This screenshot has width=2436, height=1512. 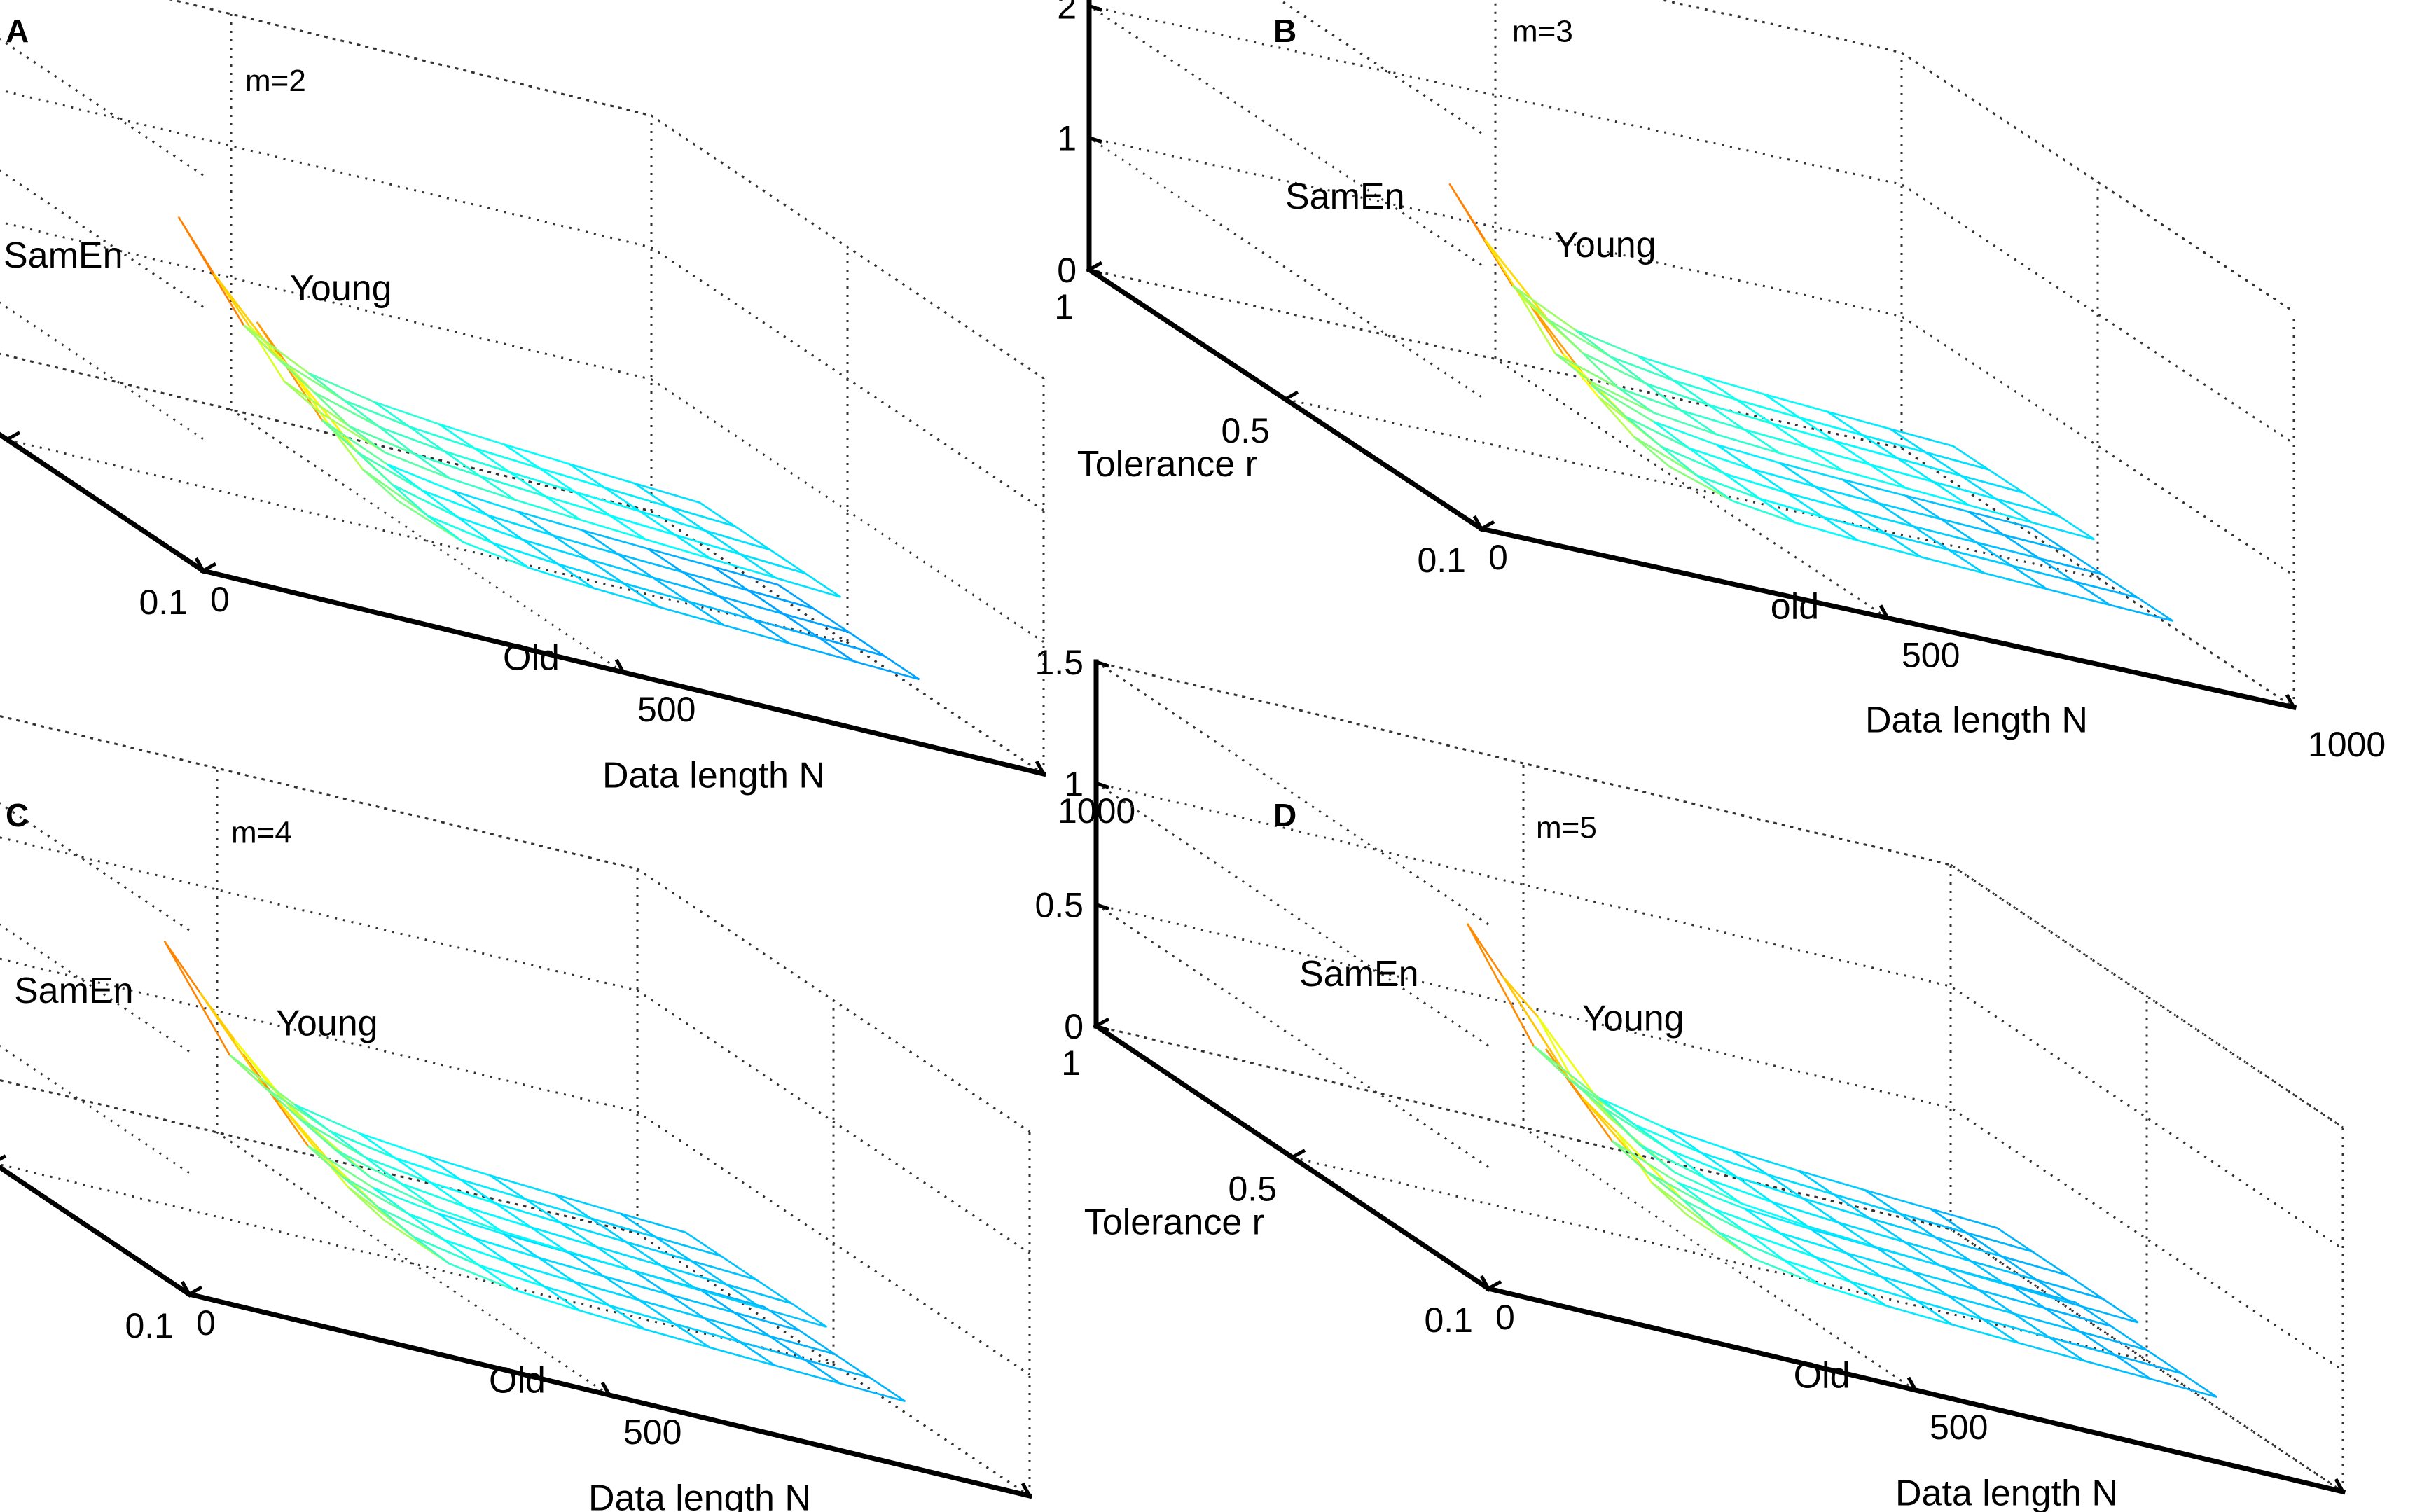 I want to click on z-axis-label: SamEn, so click(x=74, y=991).